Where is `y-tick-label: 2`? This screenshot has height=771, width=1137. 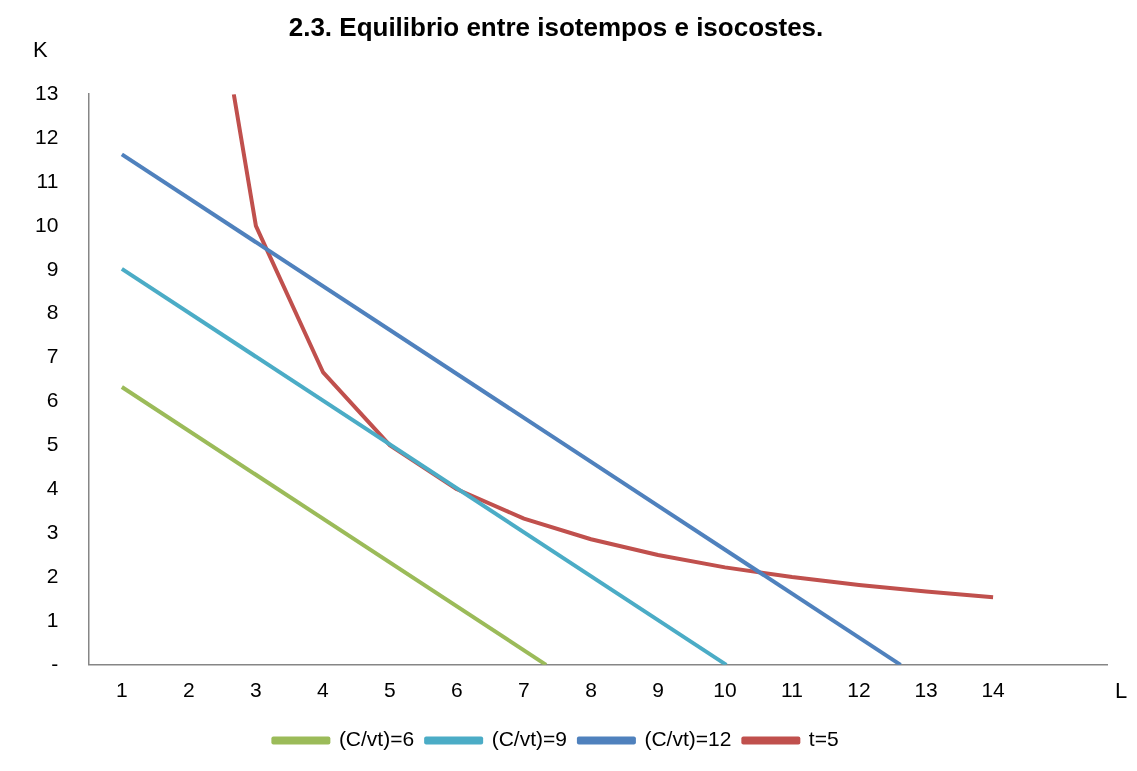
y-tick-label: 2 is located at coordinates (52, 575).